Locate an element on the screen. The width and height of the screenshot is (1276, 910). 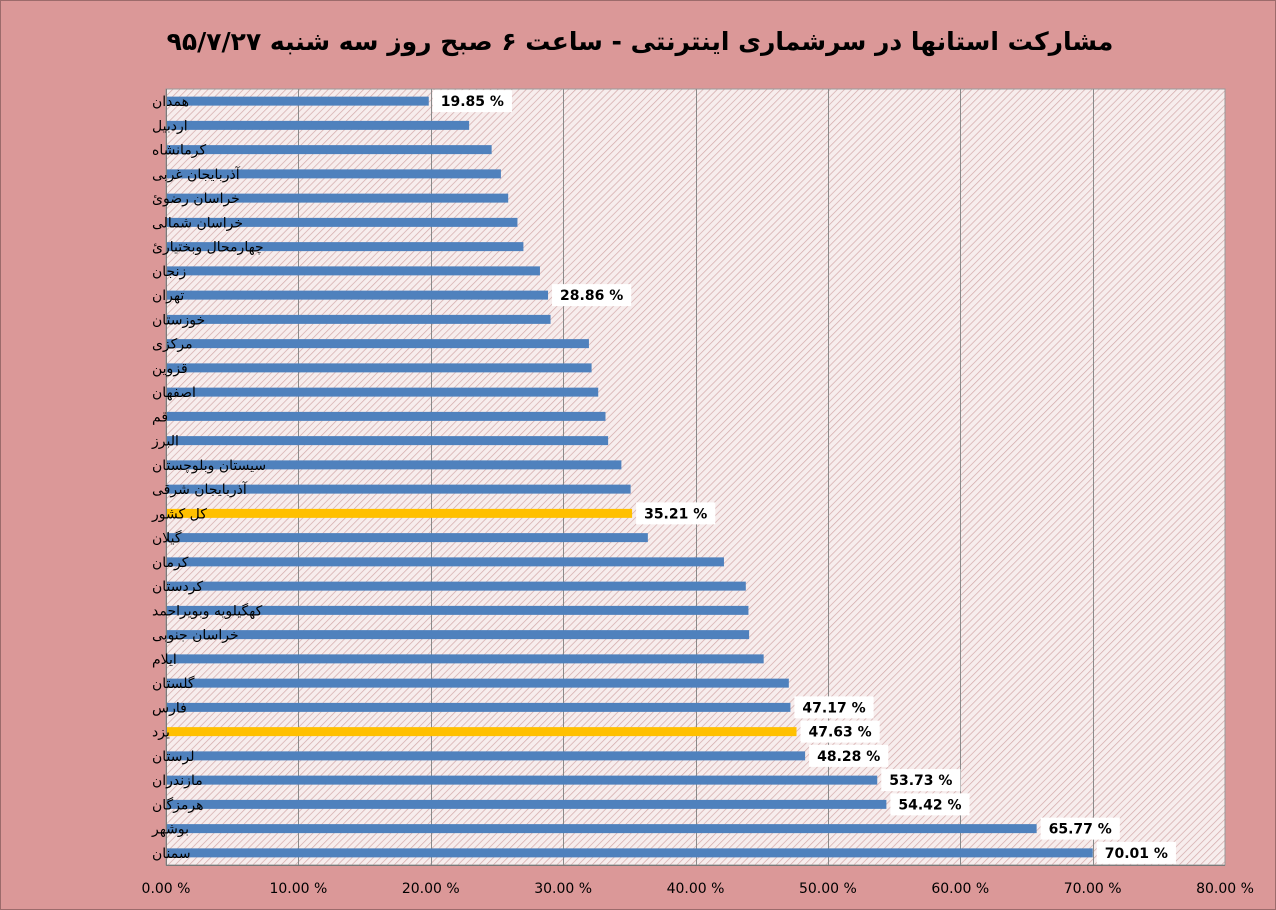
category-label: فارس is located at coordinates (169, 708).